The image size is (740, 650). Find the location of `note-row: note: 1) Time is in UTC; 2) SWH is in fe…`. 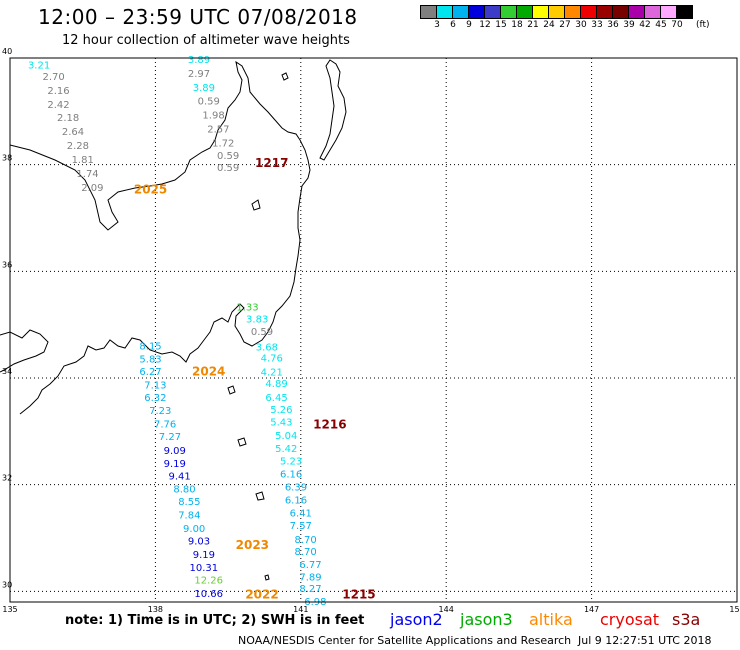

note-row: note: 1) Time is in UTC; 2) SWH is in fe… is located at coordinates (370, 620).